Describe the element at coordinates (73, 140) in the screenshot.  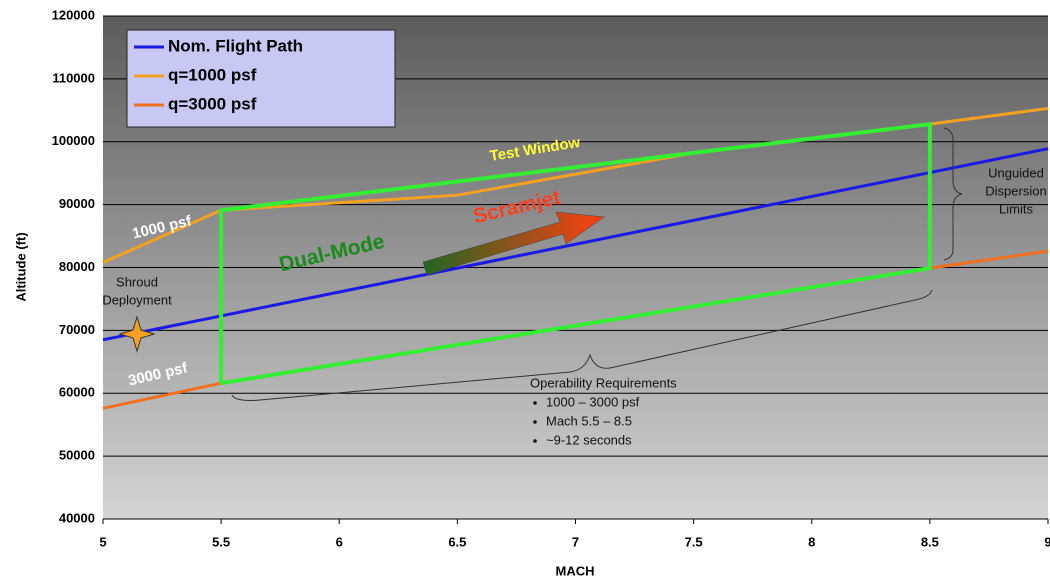
I see `y-tick-label: 100000` at that location.